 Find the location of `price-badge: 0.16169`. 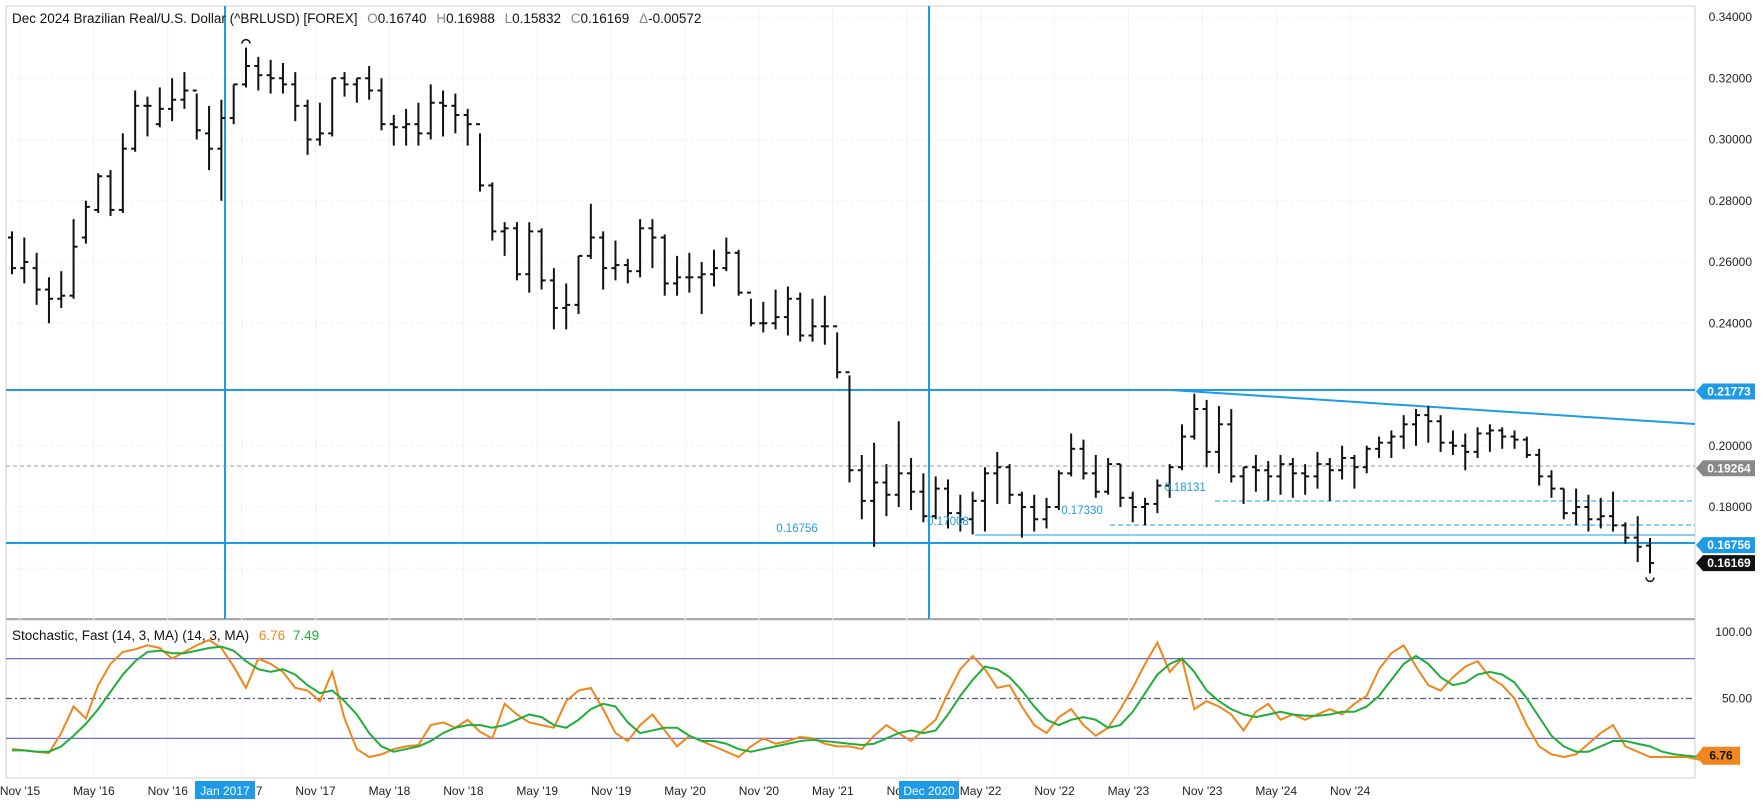

price-badge: 0.16169 is located at coordinates (1725, 563).